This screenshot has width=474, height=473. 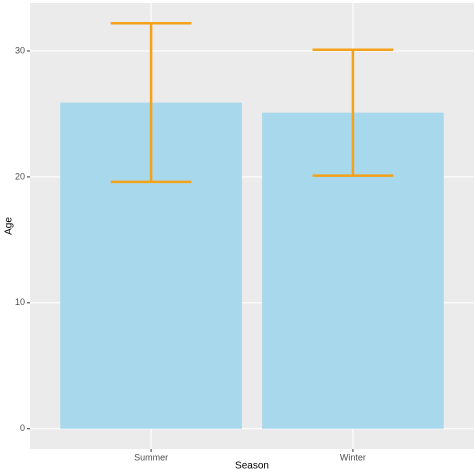 I want to click on y-tick-label: 10, so click(x=20, y=302).